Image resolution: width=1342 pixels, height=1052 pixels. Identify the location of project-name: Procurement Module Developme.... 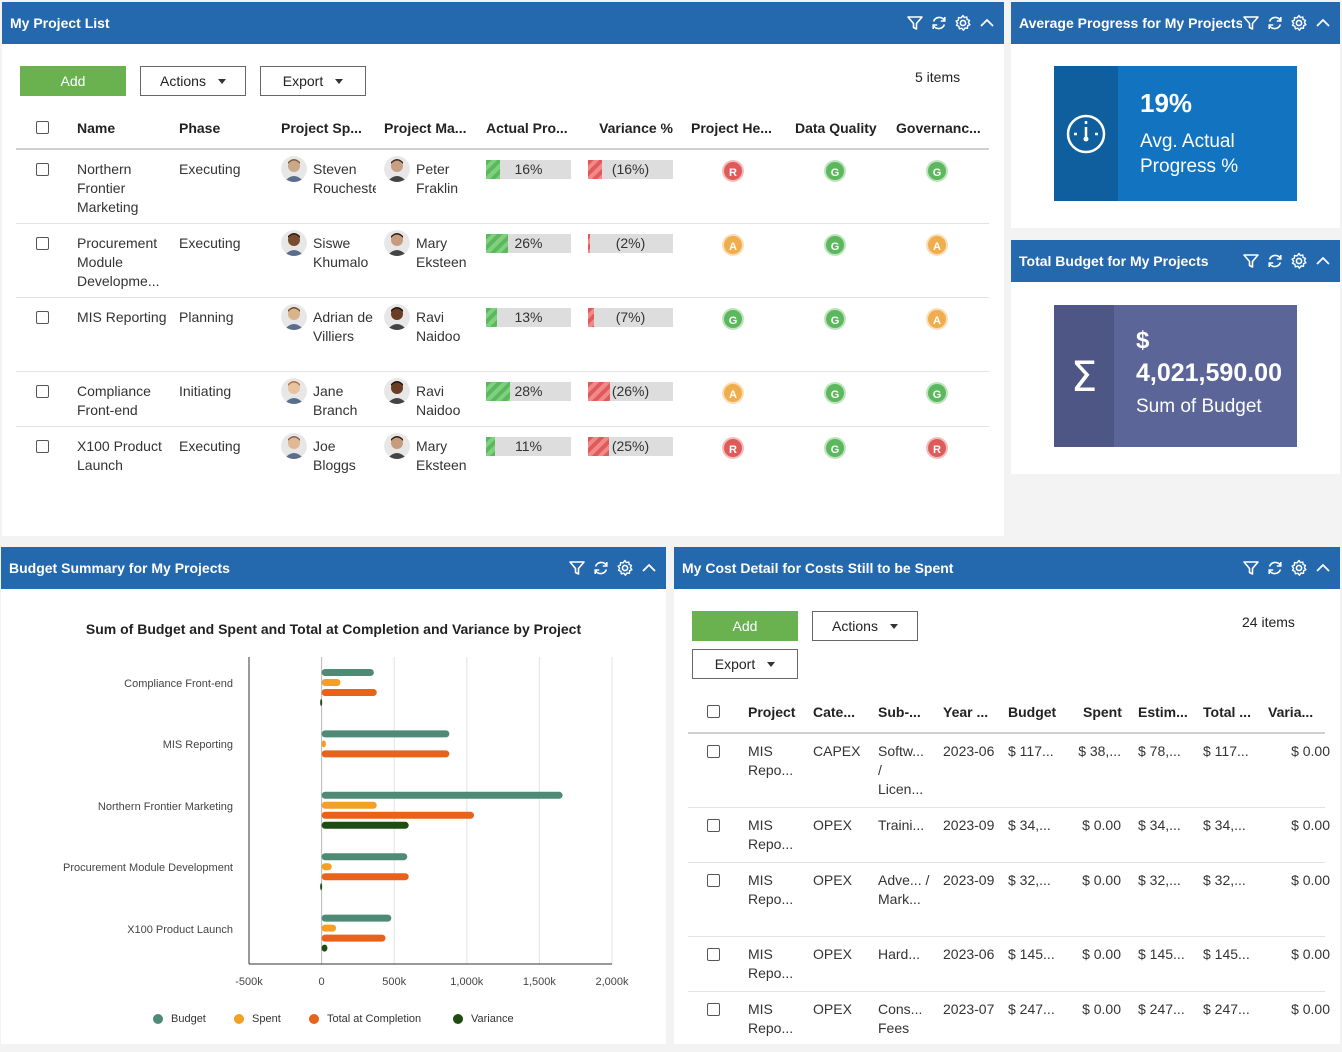
(118, 262).